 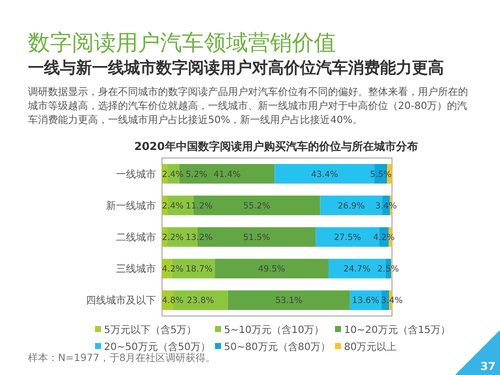 What do you see at coordinates (356, 269) in the screenshot?
I see `data-label: 24.7%` at bounding box center [356, 269].